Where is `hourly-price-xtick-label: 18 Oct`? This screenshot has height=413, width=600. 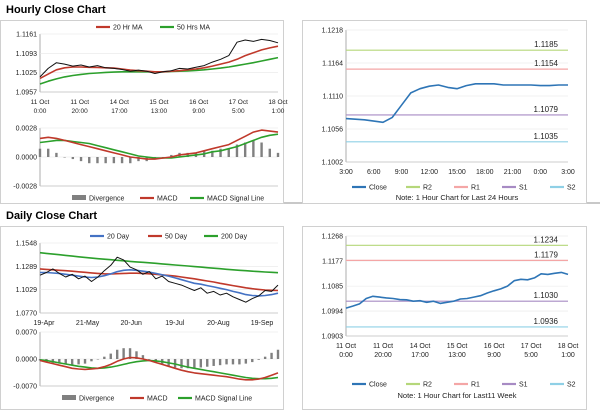
hourly-price-xtick-label: 18 Oct is located at coordinates (277, 102).